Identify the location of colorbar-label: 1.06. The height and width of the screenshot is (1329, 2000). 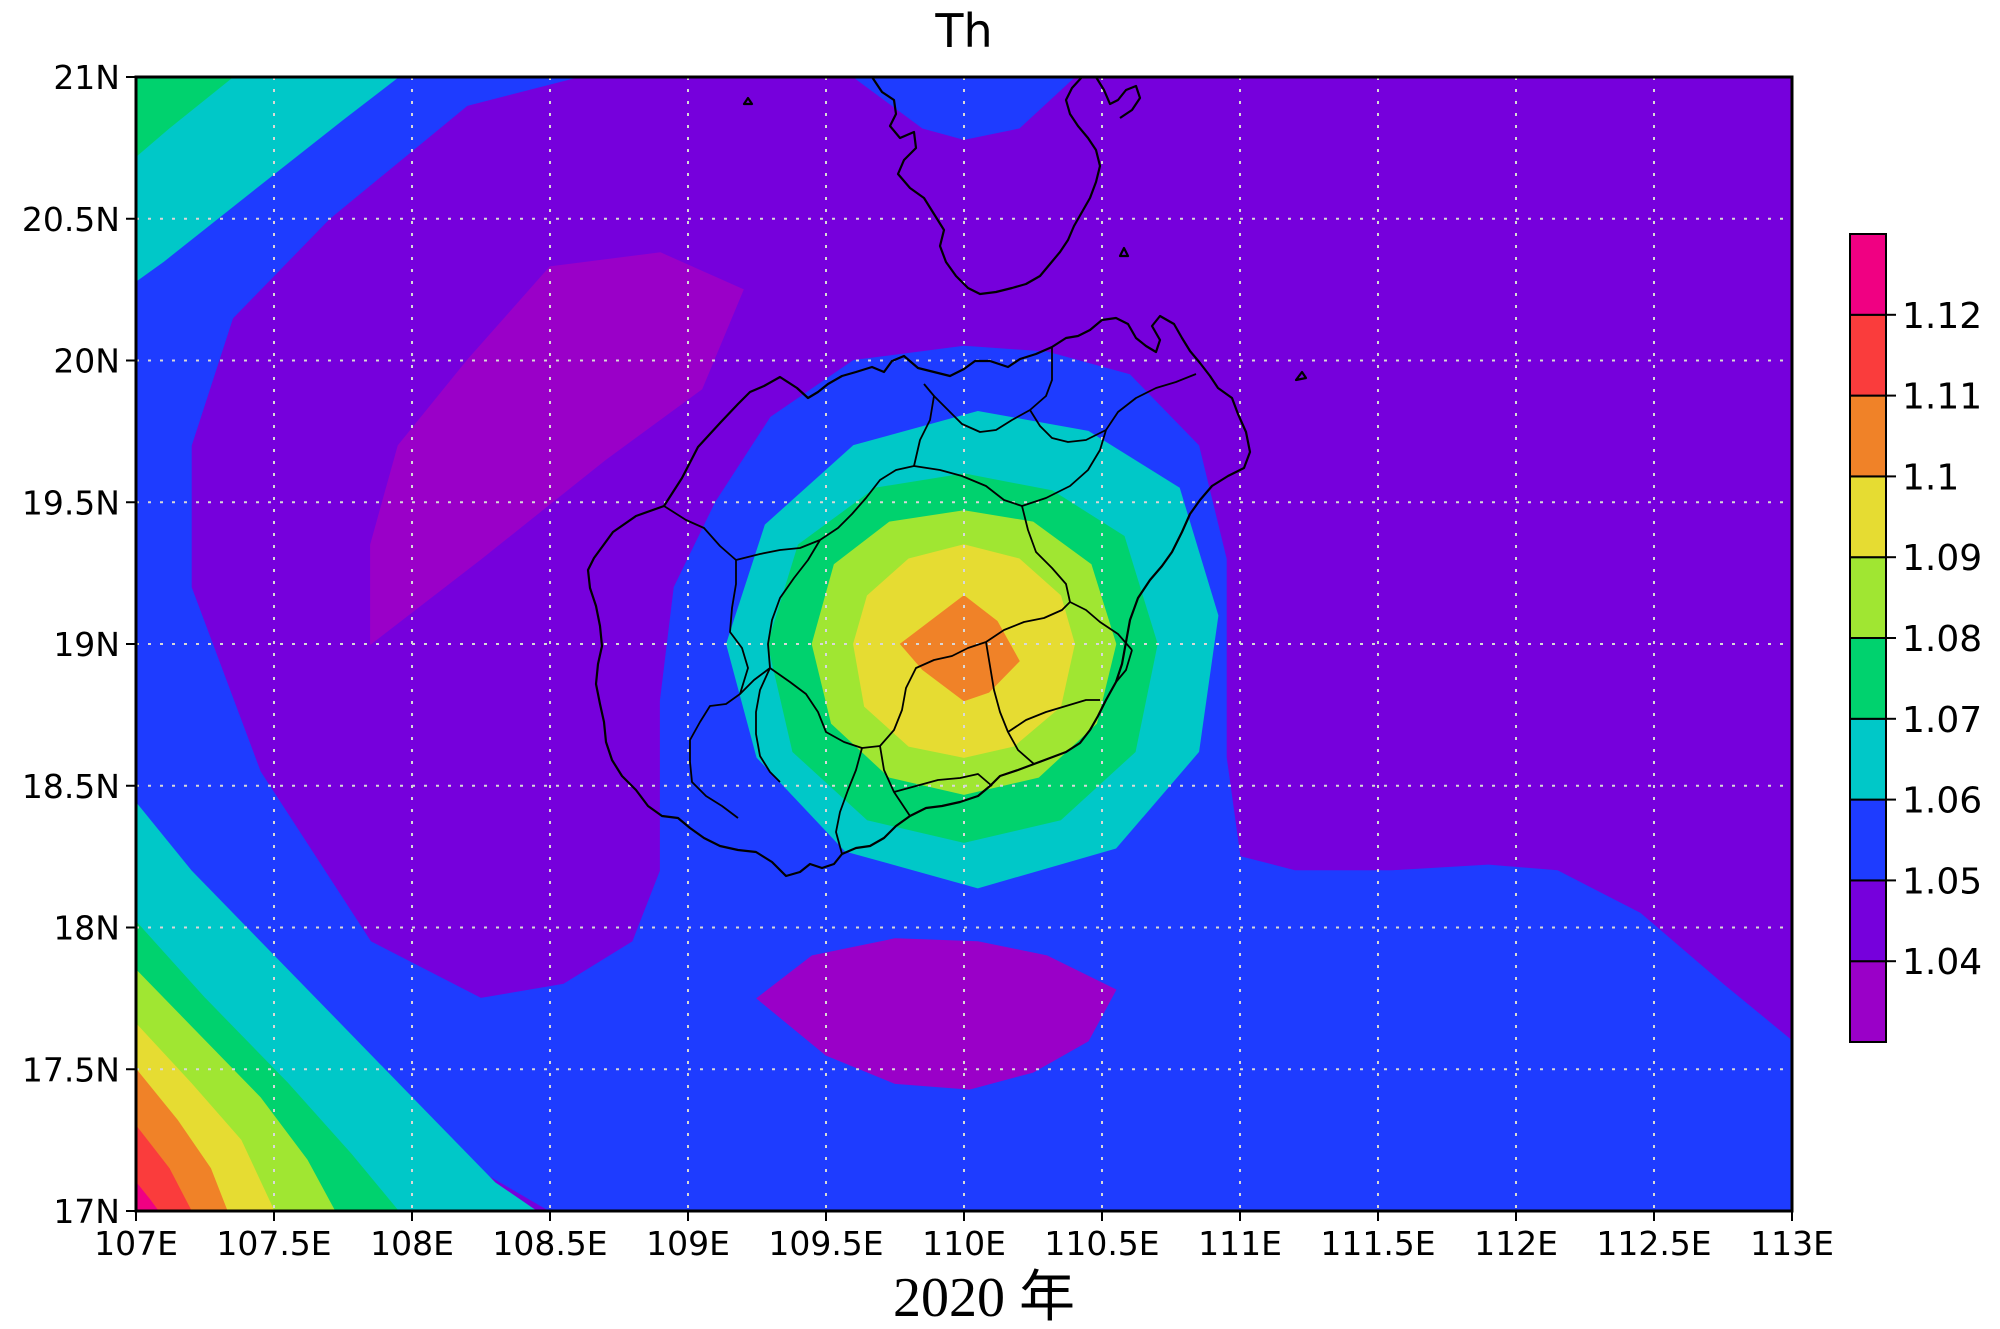
(1942, 801).